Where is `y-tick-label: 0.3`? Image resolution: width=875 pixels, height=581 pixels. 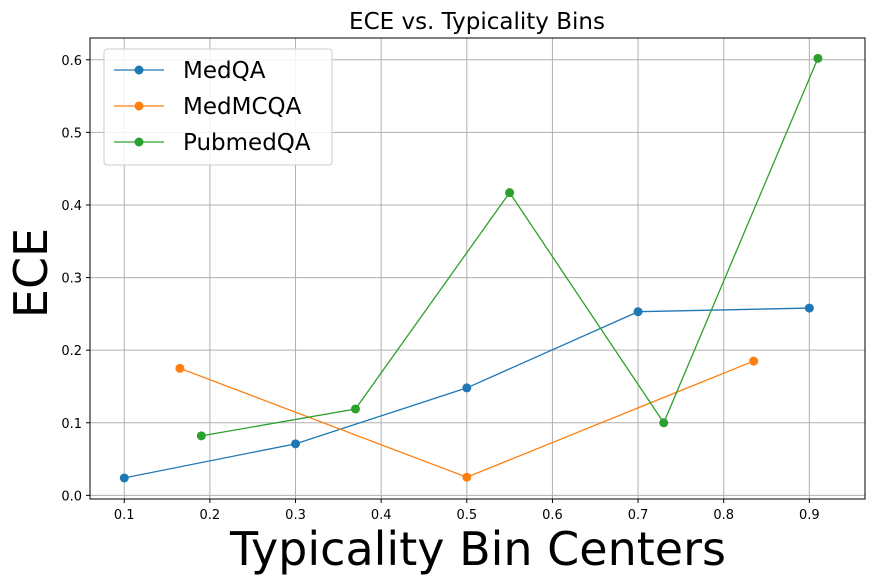 y-tick-label: 0.3 is located at coordinates (71, 279).